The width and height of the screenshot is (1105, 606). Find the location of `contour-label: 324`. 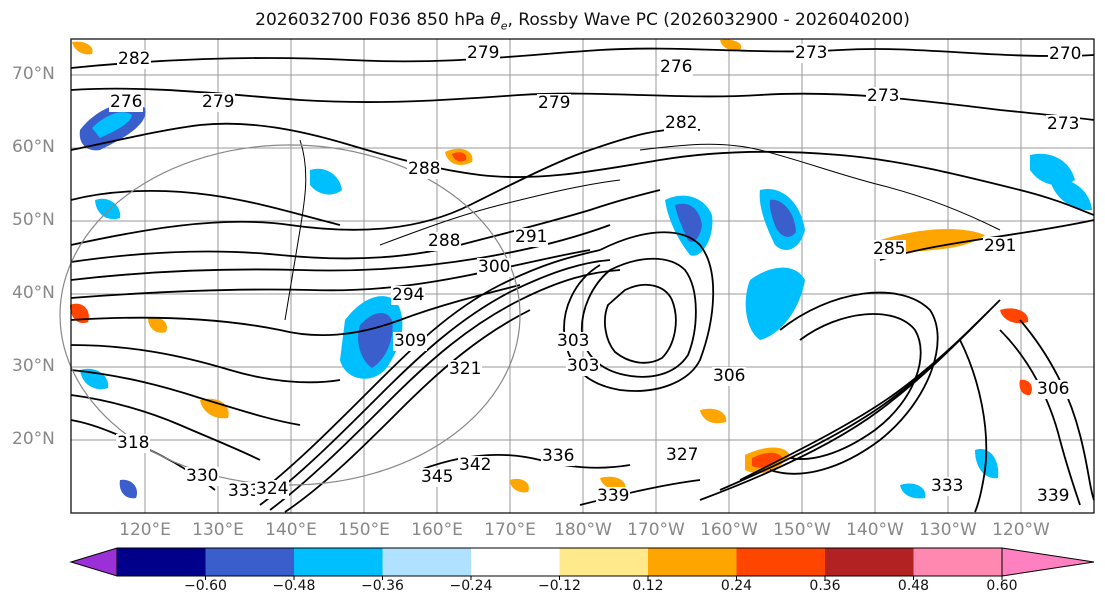

contour-label: 324 is located at coordinates (272, 489).